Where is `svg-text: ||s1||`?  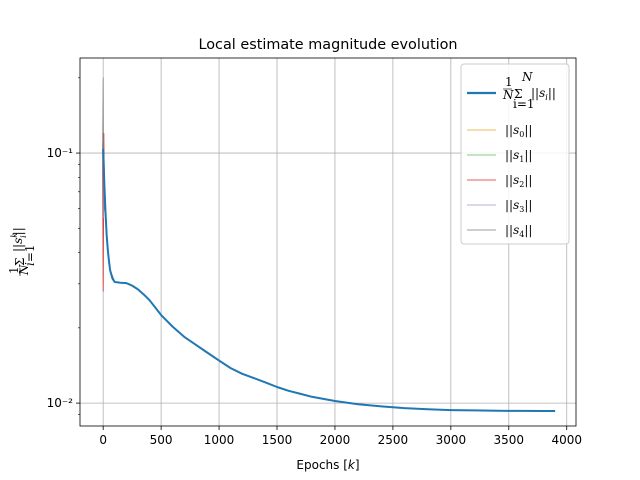 svg-text: ||s1|| is located at coordinates (518, 156).